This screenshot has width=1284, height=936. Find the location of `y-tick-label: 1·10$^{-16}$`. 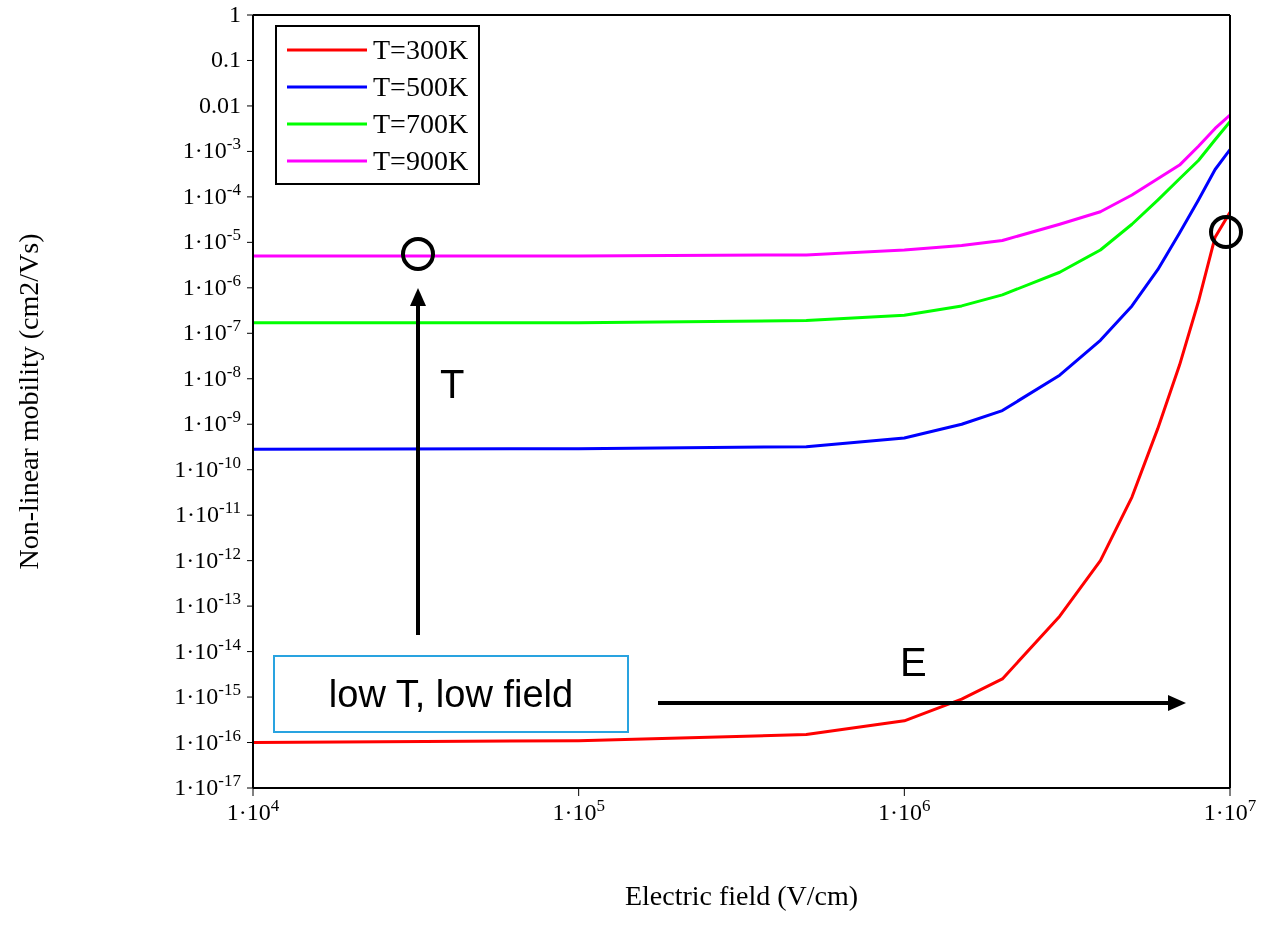

y-tick-label: 1·10$^{-16}$ is located at coordinates (207, 740).